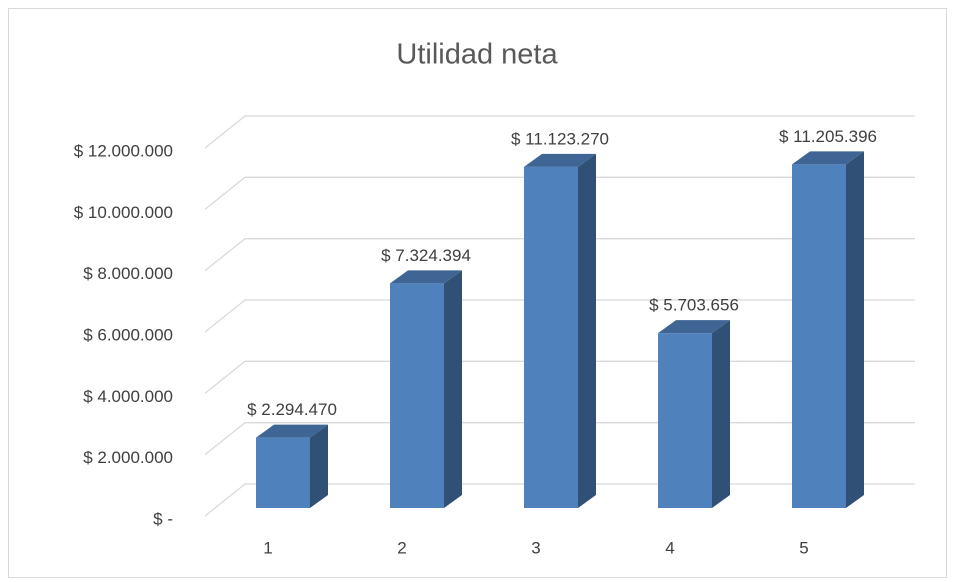  What do you see at coordinates (128, 457) in the screenshot?
I see `y-tick-label: $ 2.000.000` at bounding box center [128, 457].